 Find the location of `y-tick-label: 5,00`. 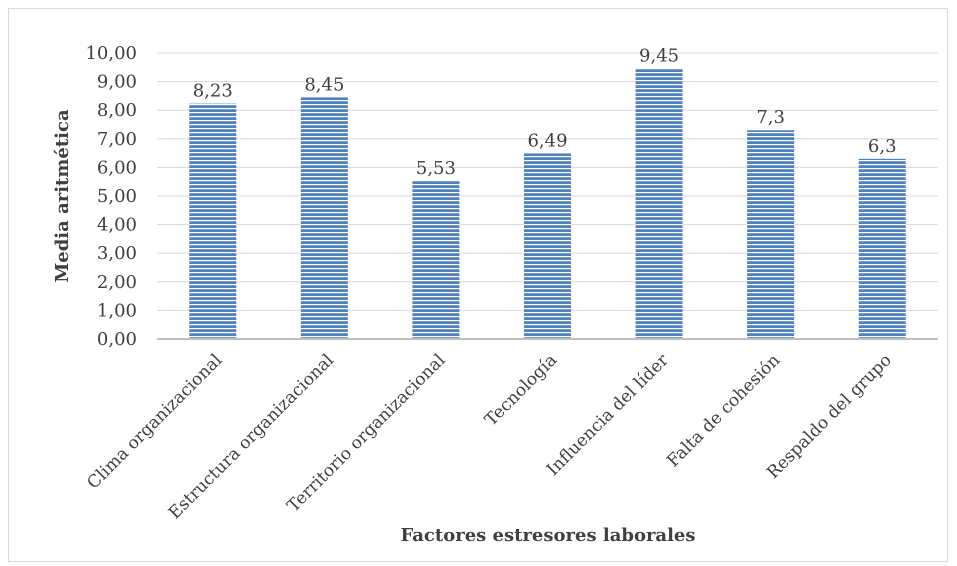

y-tick-label: 5,00 is located at coordinates (117, 196).